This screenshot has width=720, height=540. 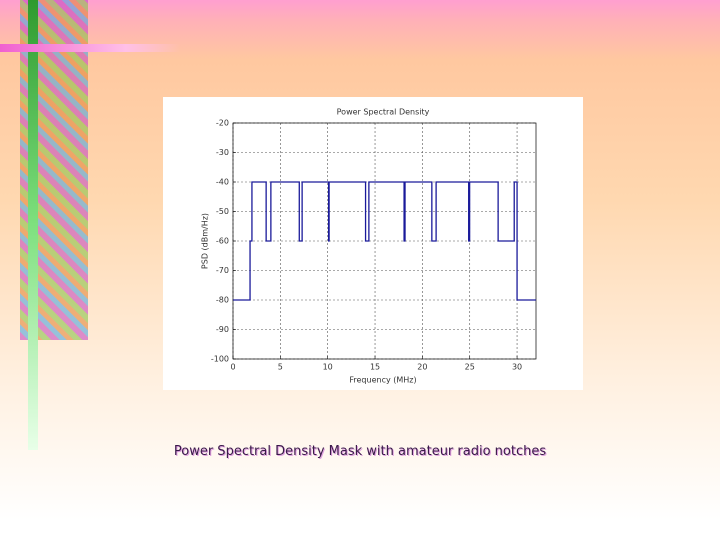 I want to click on y-tick-label: -30, so click(x=222, y=152).